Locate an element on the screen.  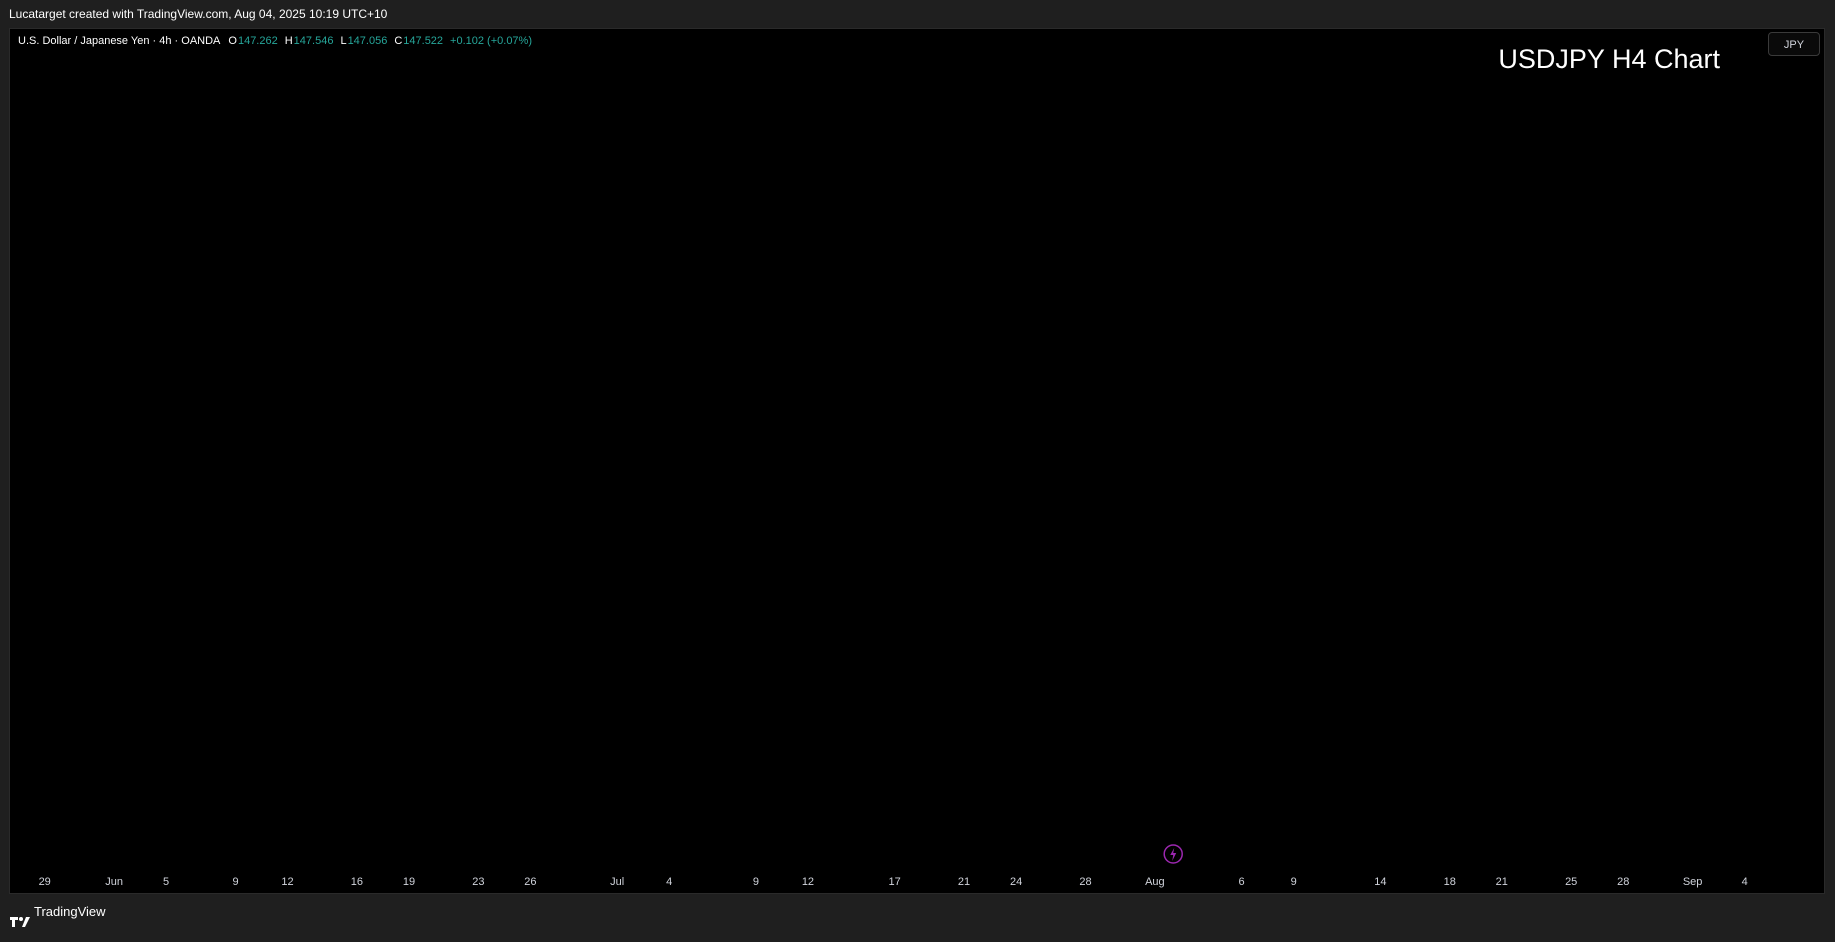
low-label: L is located at coordinates (343, 41).